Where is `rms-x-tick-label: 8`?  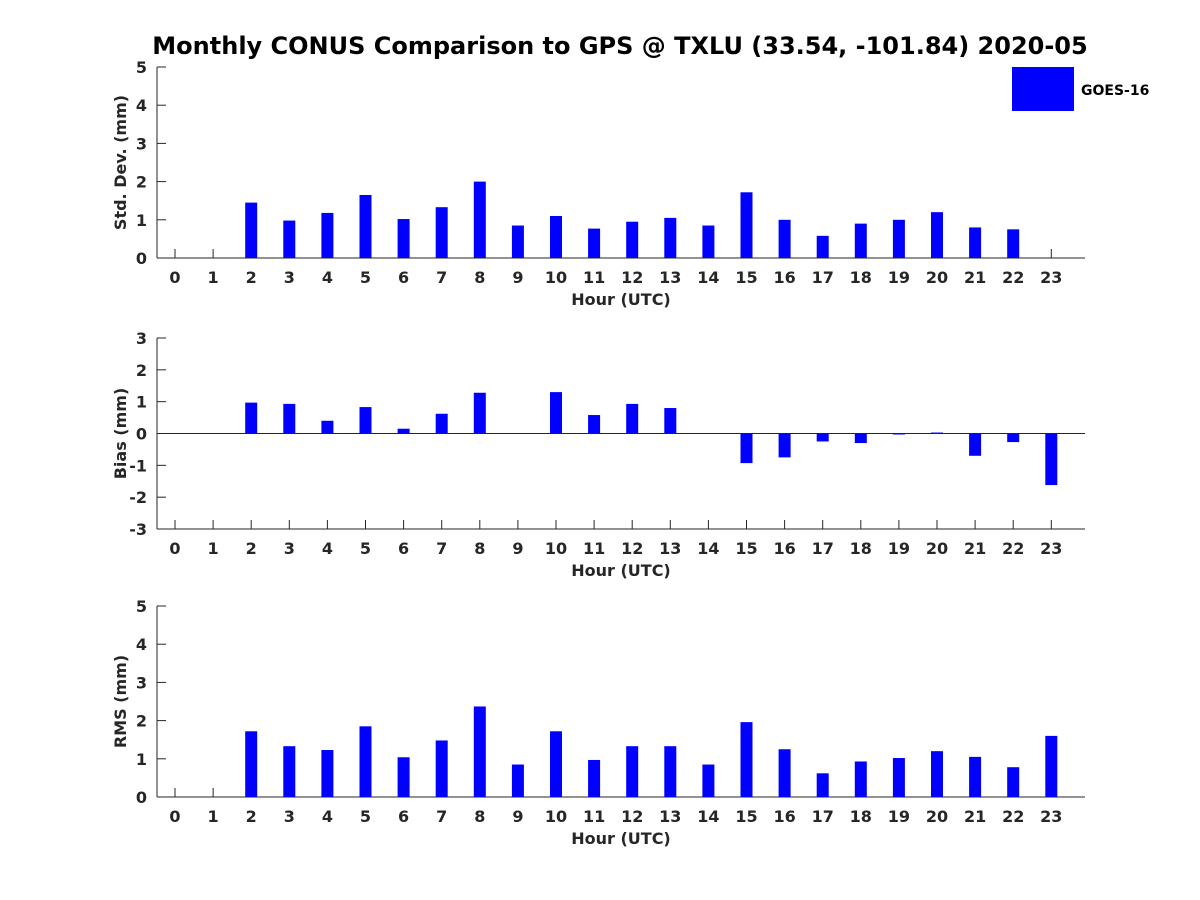
rms-x-tick-label: 8 is located at coordinates (479, 816).